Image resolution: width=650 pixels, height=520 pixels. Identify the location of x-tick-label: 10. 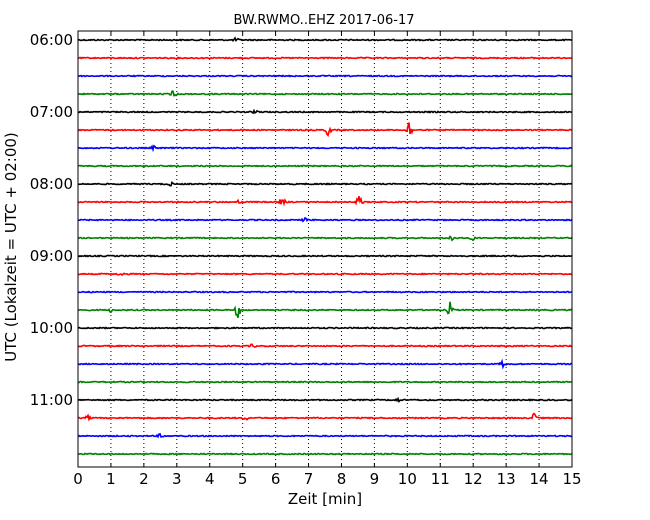
(407, 479).